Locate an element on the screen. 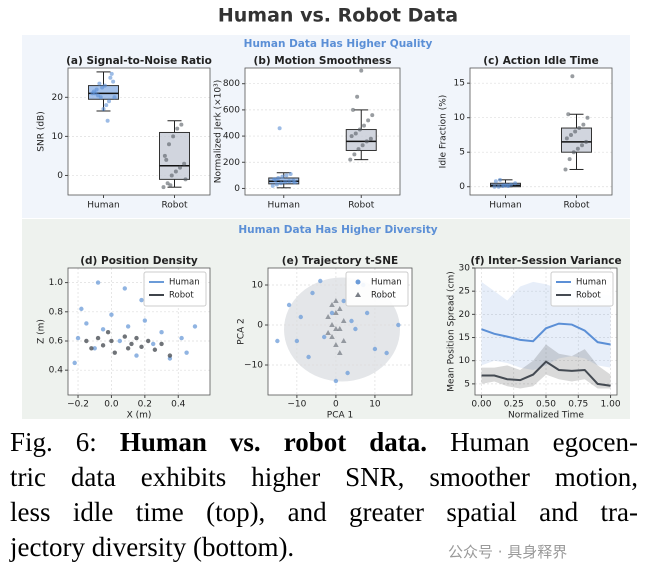 Image resolution: width=648 pixels, height=578 pixels. figure-title: Human vs. Robot Data is located at coordinates (338, 16).